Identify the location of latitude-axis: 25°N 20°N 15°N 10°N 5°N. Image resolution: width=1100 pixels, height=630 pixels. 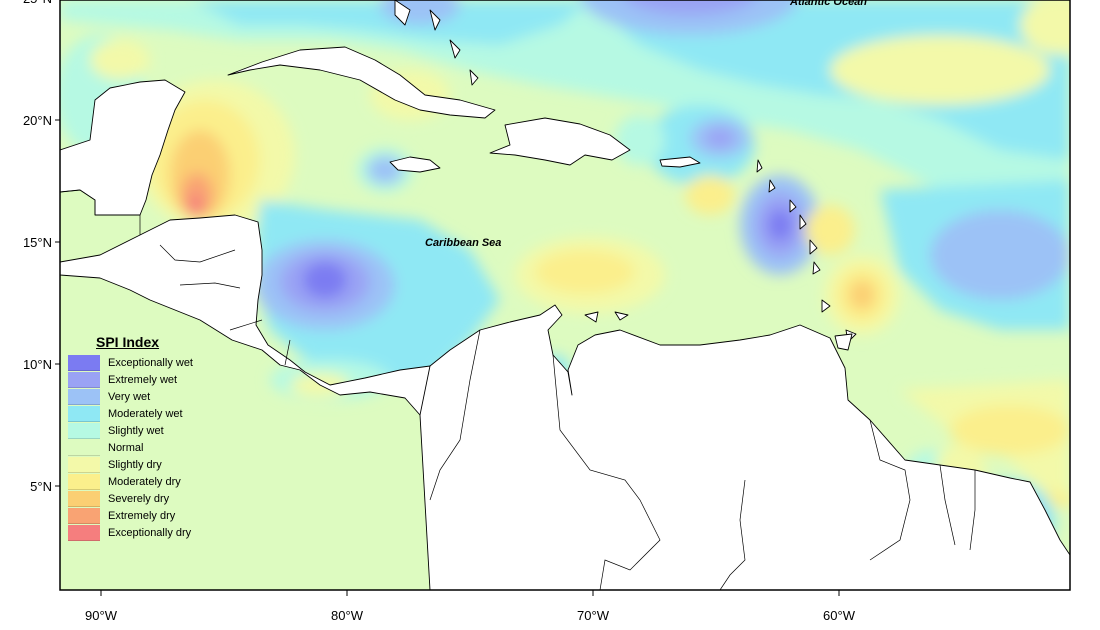
(41, 247).